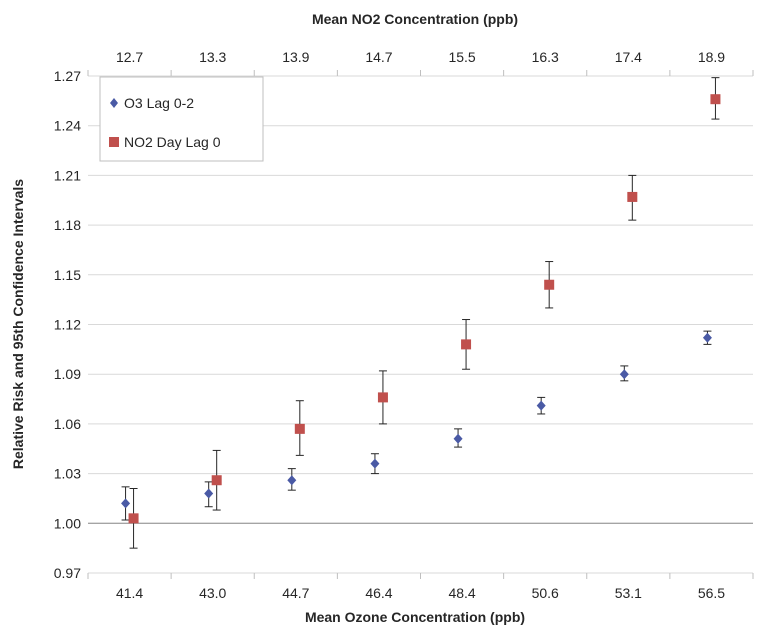  What do you see at coordinates (415, 617) in the screenshot?
I see `x-axis-title: Mean Ozone Concentration (ppb)` at bounding box center [415, 617].